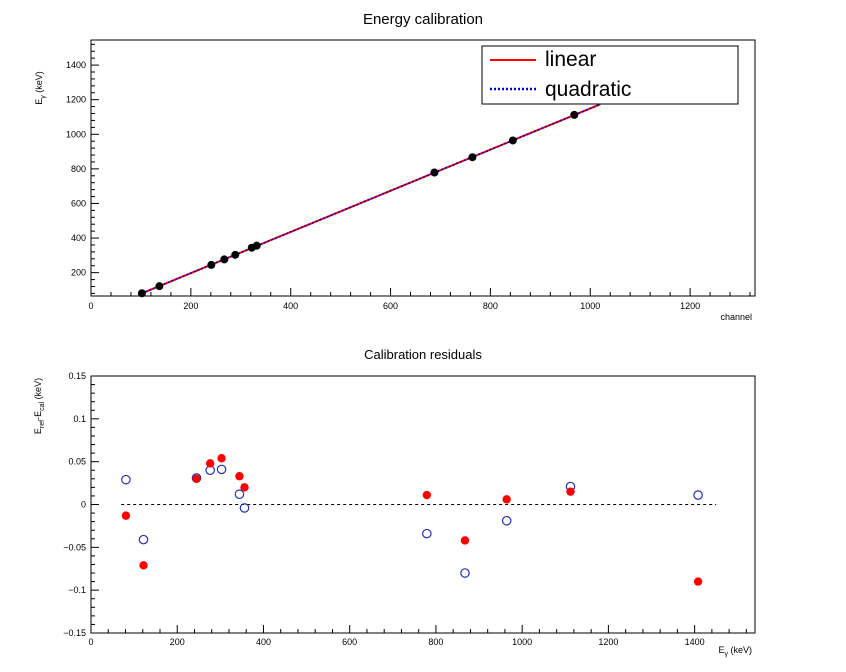 The height and width of the screenshot is (672, 846). What do you see at coordinates (349, 642) in the screenshot?
I see `bottom-x-tick-label: 600` at bounding box center [349, 642].